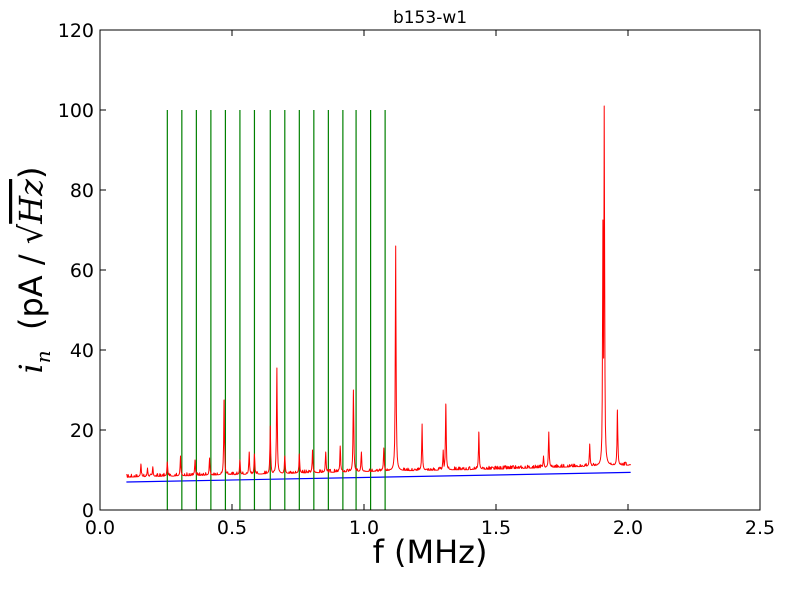 This screenshot has width=800, height=600. I want to click on y-label-symbol: i, so click(31, 368).